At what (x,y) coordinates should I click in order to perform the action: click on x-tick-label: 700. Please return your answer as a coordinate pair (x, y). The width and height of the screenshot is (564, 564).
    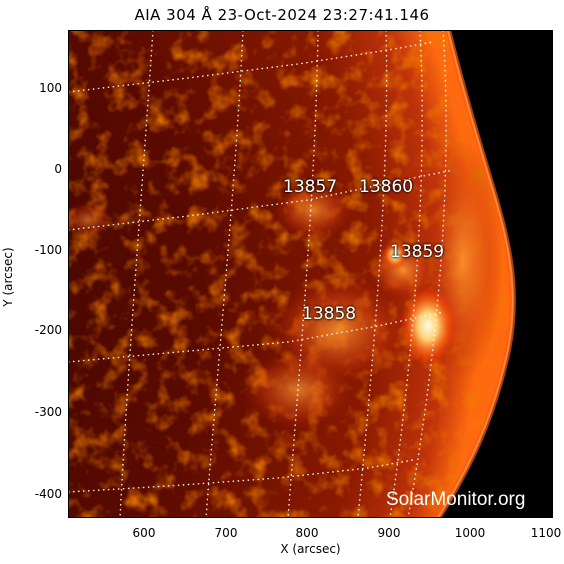
    Looking at the image, I should click on (226, 533).